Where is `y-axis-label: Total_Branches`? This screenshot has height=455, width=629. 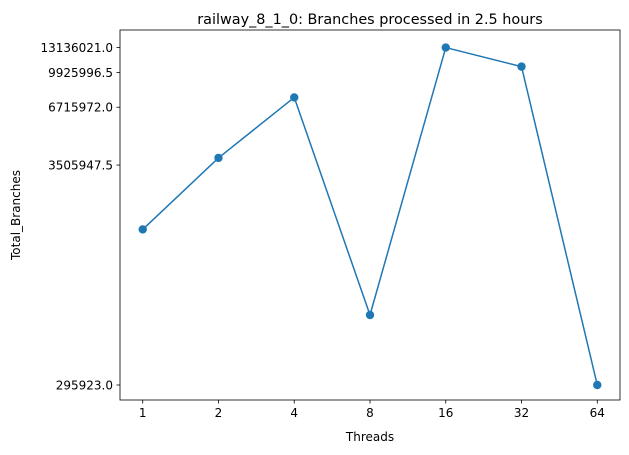 y-axis-label: Total_Branches is located at coordinates (16, 215).